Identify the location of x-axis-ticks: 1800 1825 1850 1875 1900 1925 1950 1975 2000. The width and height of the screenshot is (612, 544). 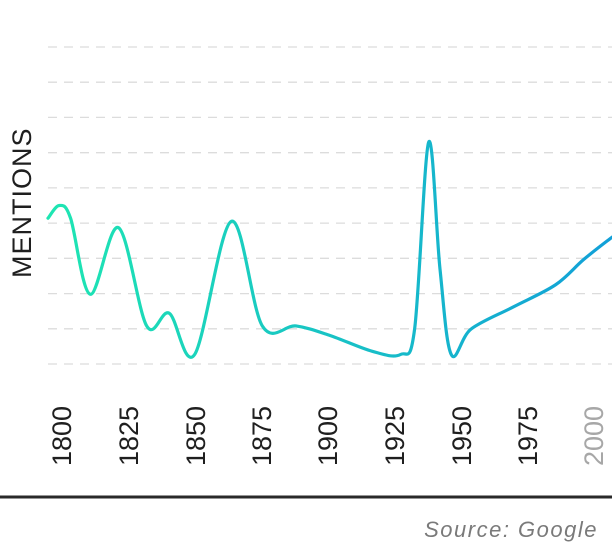
(328, 436).